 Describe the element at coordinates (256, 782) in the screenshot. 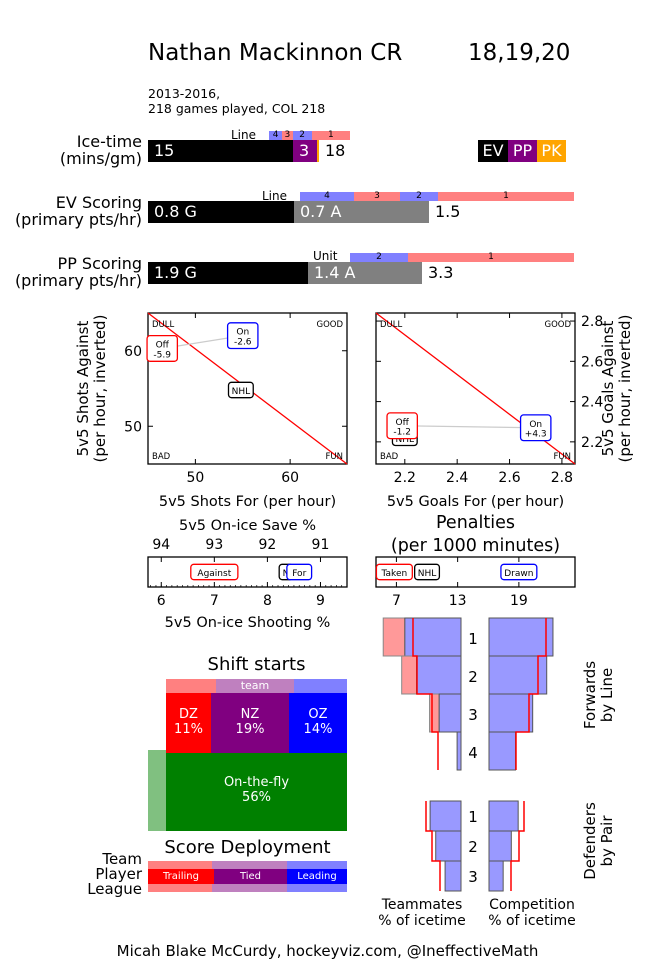

I see `zone-otf-name: On-the-fly` at that location.